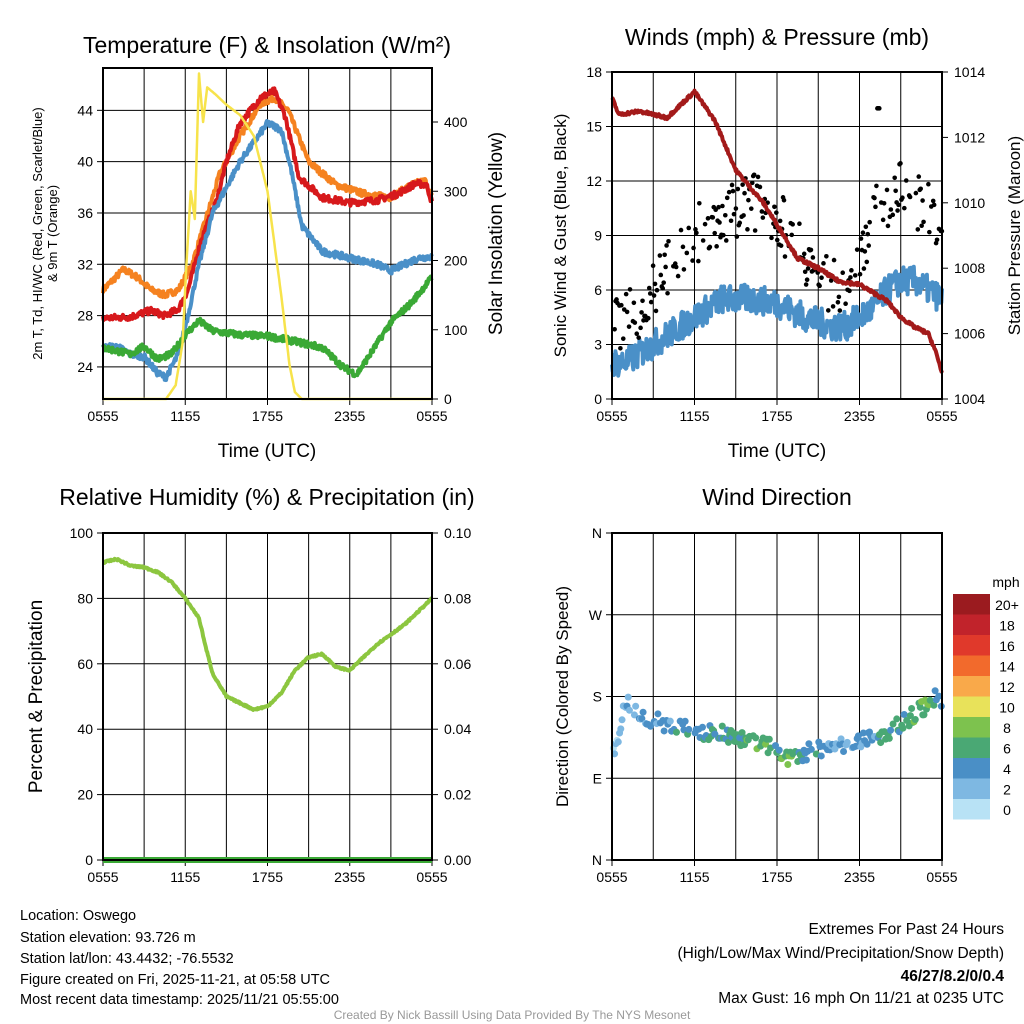 This screenshot has height=1024, width=1024. I want to click on y-axis-label: Sonic Wind & Gust (Blue, Black), so click(560, 236).